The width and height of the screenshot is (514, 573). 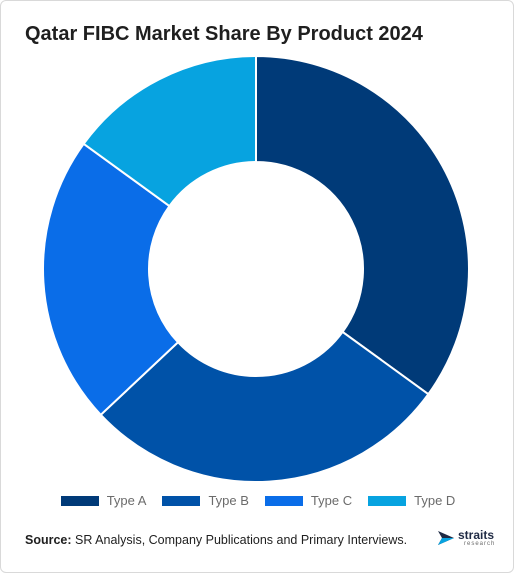 What do you see at coordinates (126, 500) in the screenshot?
I see `legend-label: Type A` at bounding box center [126, 500].